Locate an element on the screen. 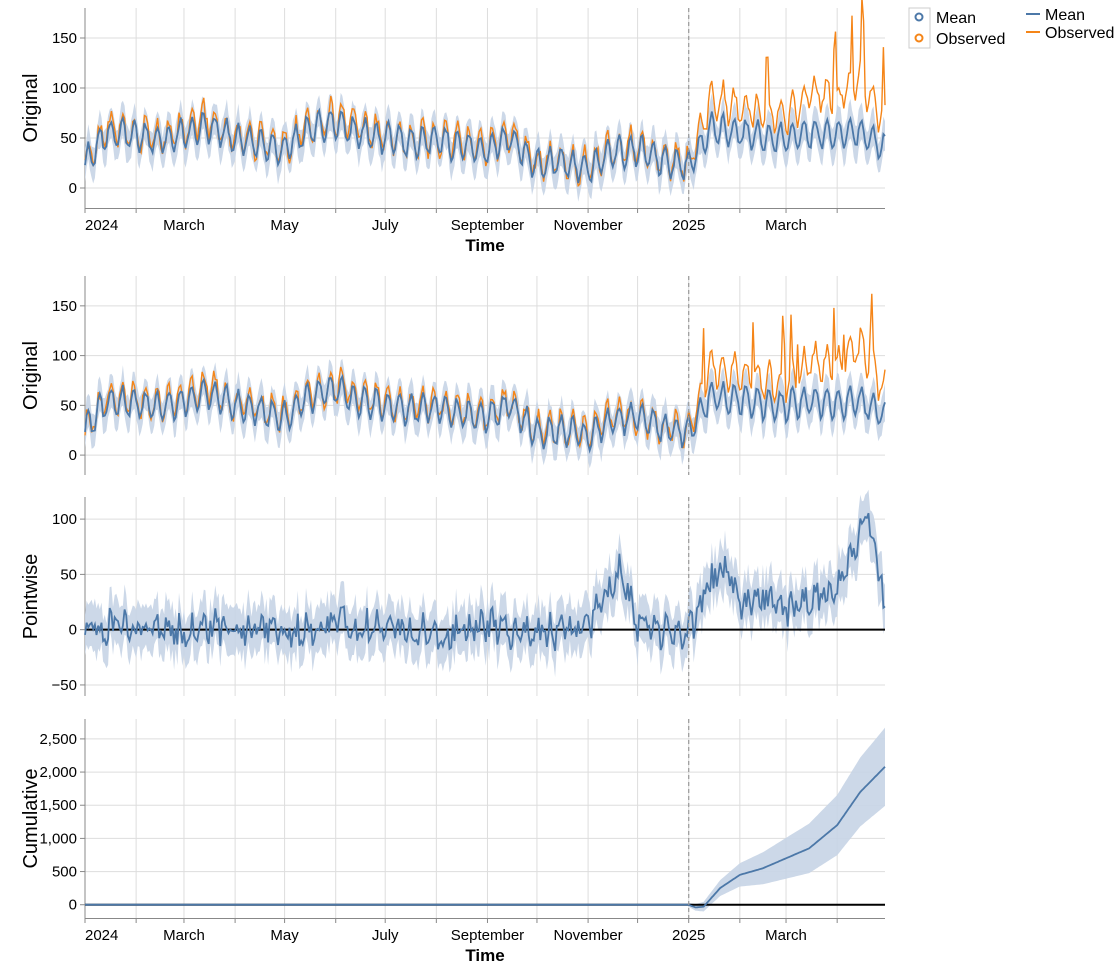 The width and height of the screenshot is (1120, 970). y-tick-label: −50 is located at coordinates (64, 685).